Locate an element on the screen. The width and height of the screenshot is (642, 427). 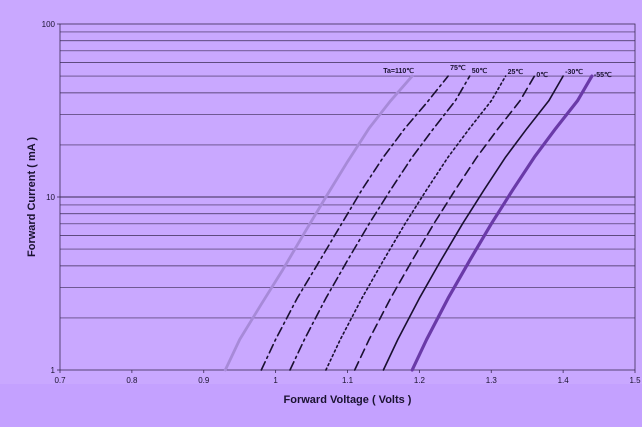
bottom-band is located at coordinates (321, 405).